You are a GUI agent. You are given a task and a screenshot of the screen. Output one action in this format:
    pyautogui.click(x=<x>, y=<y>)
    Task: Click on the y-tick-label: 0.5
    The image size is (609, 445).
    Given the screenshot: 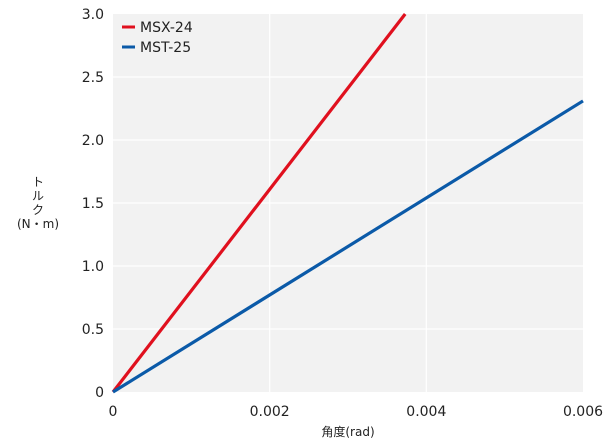 What is the action you would take?
    pyautogui.click(x=93, y=330)
    